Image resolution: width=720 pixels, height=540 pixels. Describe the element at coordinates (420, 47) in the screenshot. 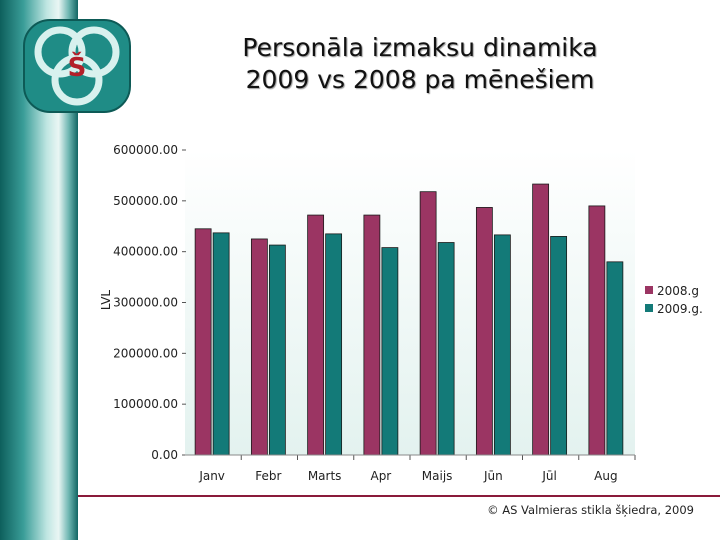

I see `title-line-1: Personāla izmaksu dinamika` at that location.